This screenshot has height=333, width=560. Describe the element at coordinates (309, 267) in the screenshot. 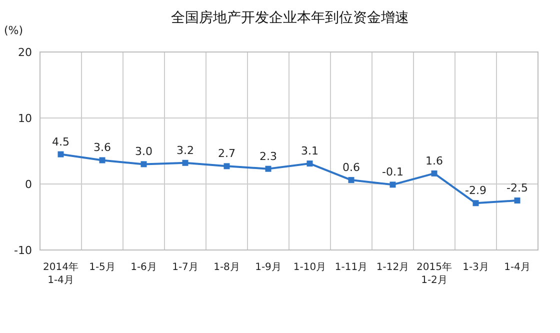

I see `x-tick-label: 1-10月` at that location.